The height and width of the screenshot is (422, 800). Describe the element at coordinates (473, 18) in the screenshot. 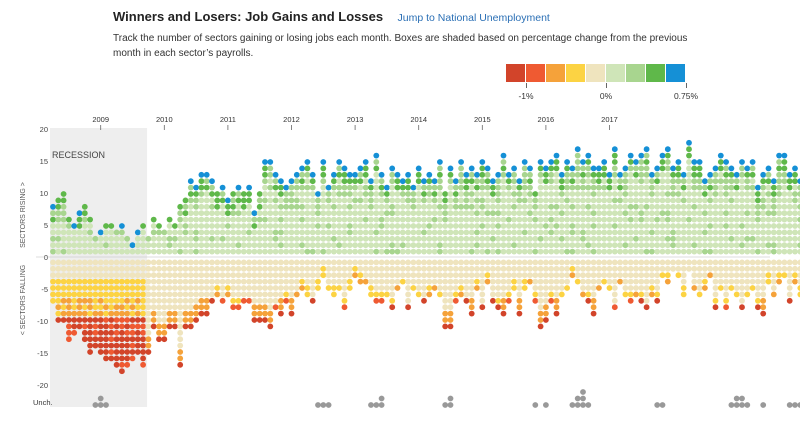

I see `jump-to-unemployment-link: Jump to National Unemployment` at that location.